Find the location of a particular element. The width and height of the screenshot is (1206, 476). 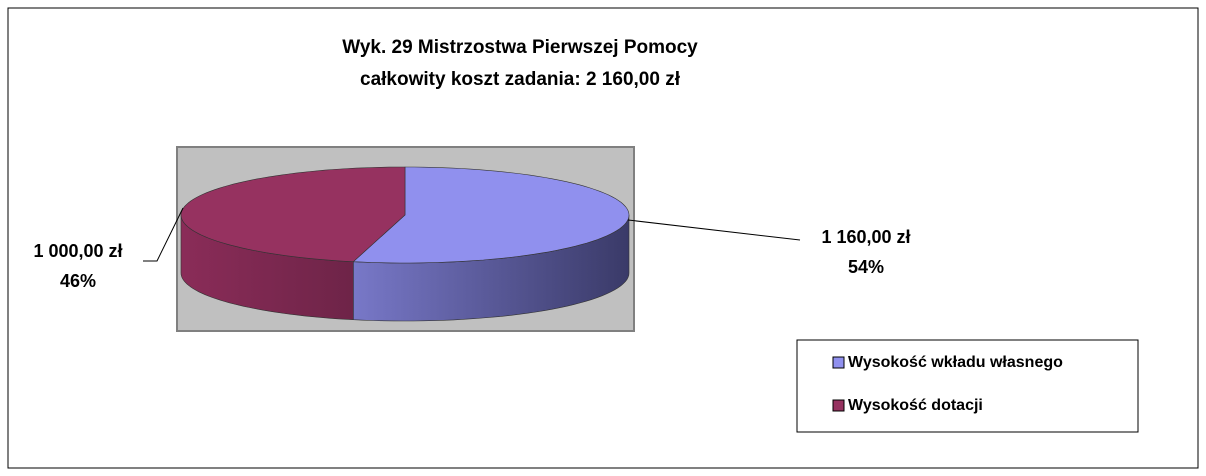

data-label: 1 000,00 zł is located at coordinates (77, 251).